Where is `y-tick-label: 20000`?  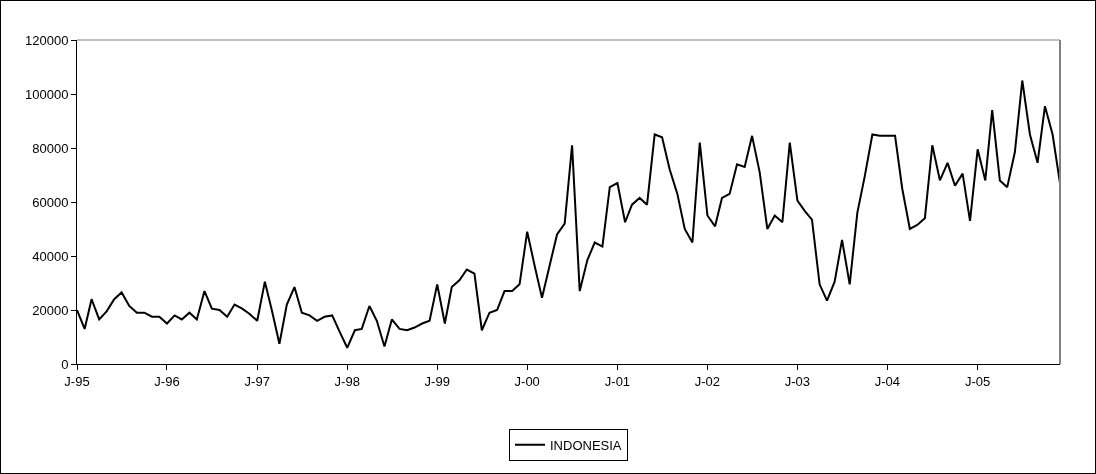 y-tick-label: 20000 is located at coordinates (50, 310).